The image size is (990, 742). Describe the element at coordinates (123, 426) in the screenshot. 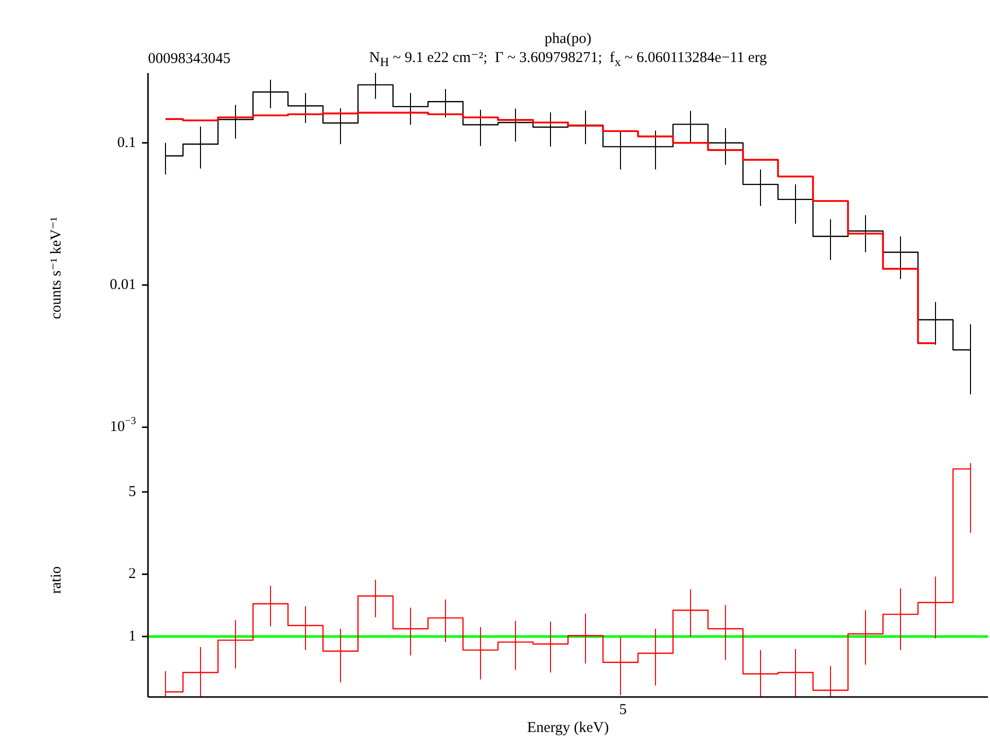

I see `y-tick-label: 10$^{−3}$` at that location.